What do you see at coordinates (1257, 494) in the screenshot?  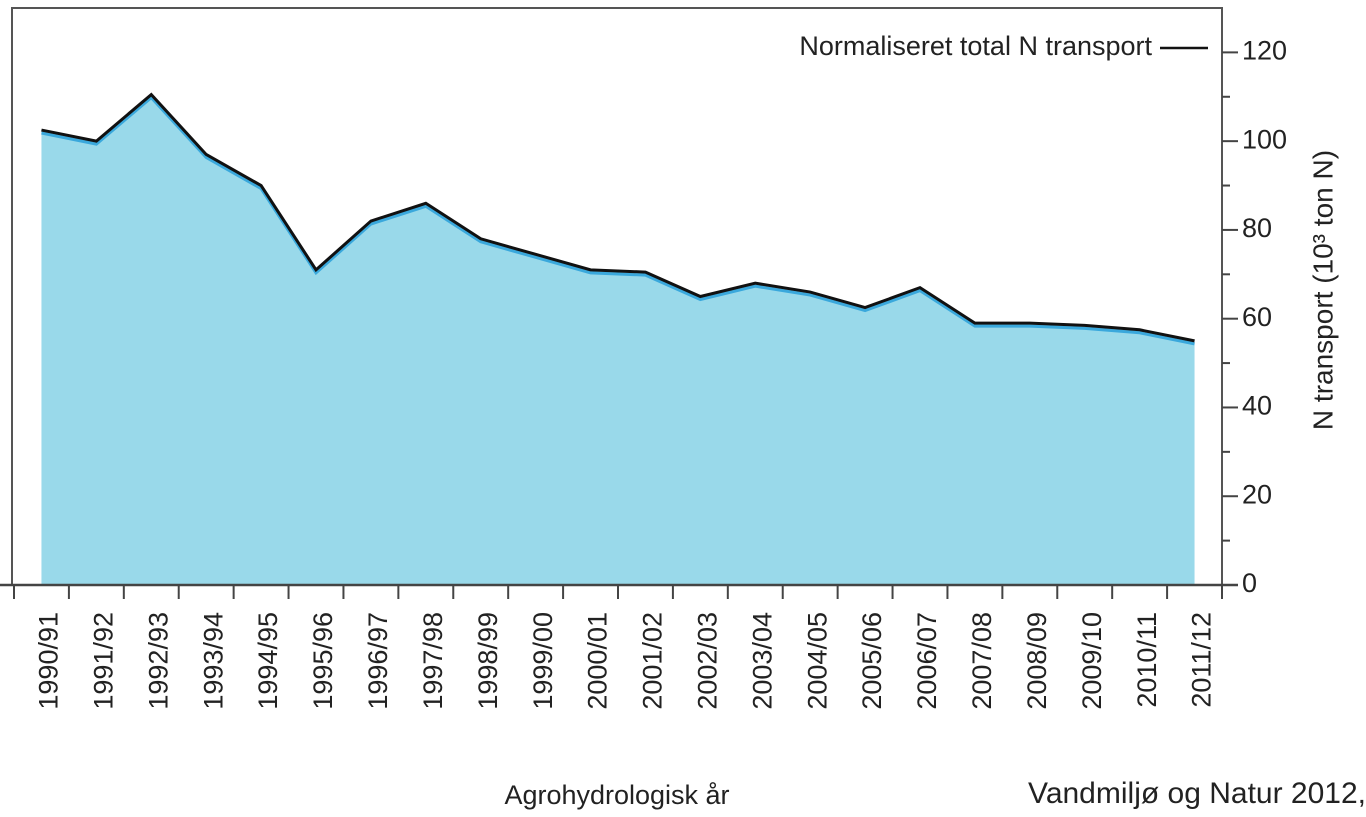 I see `y-tick-label: 20` at bounding box center [1257, 494].